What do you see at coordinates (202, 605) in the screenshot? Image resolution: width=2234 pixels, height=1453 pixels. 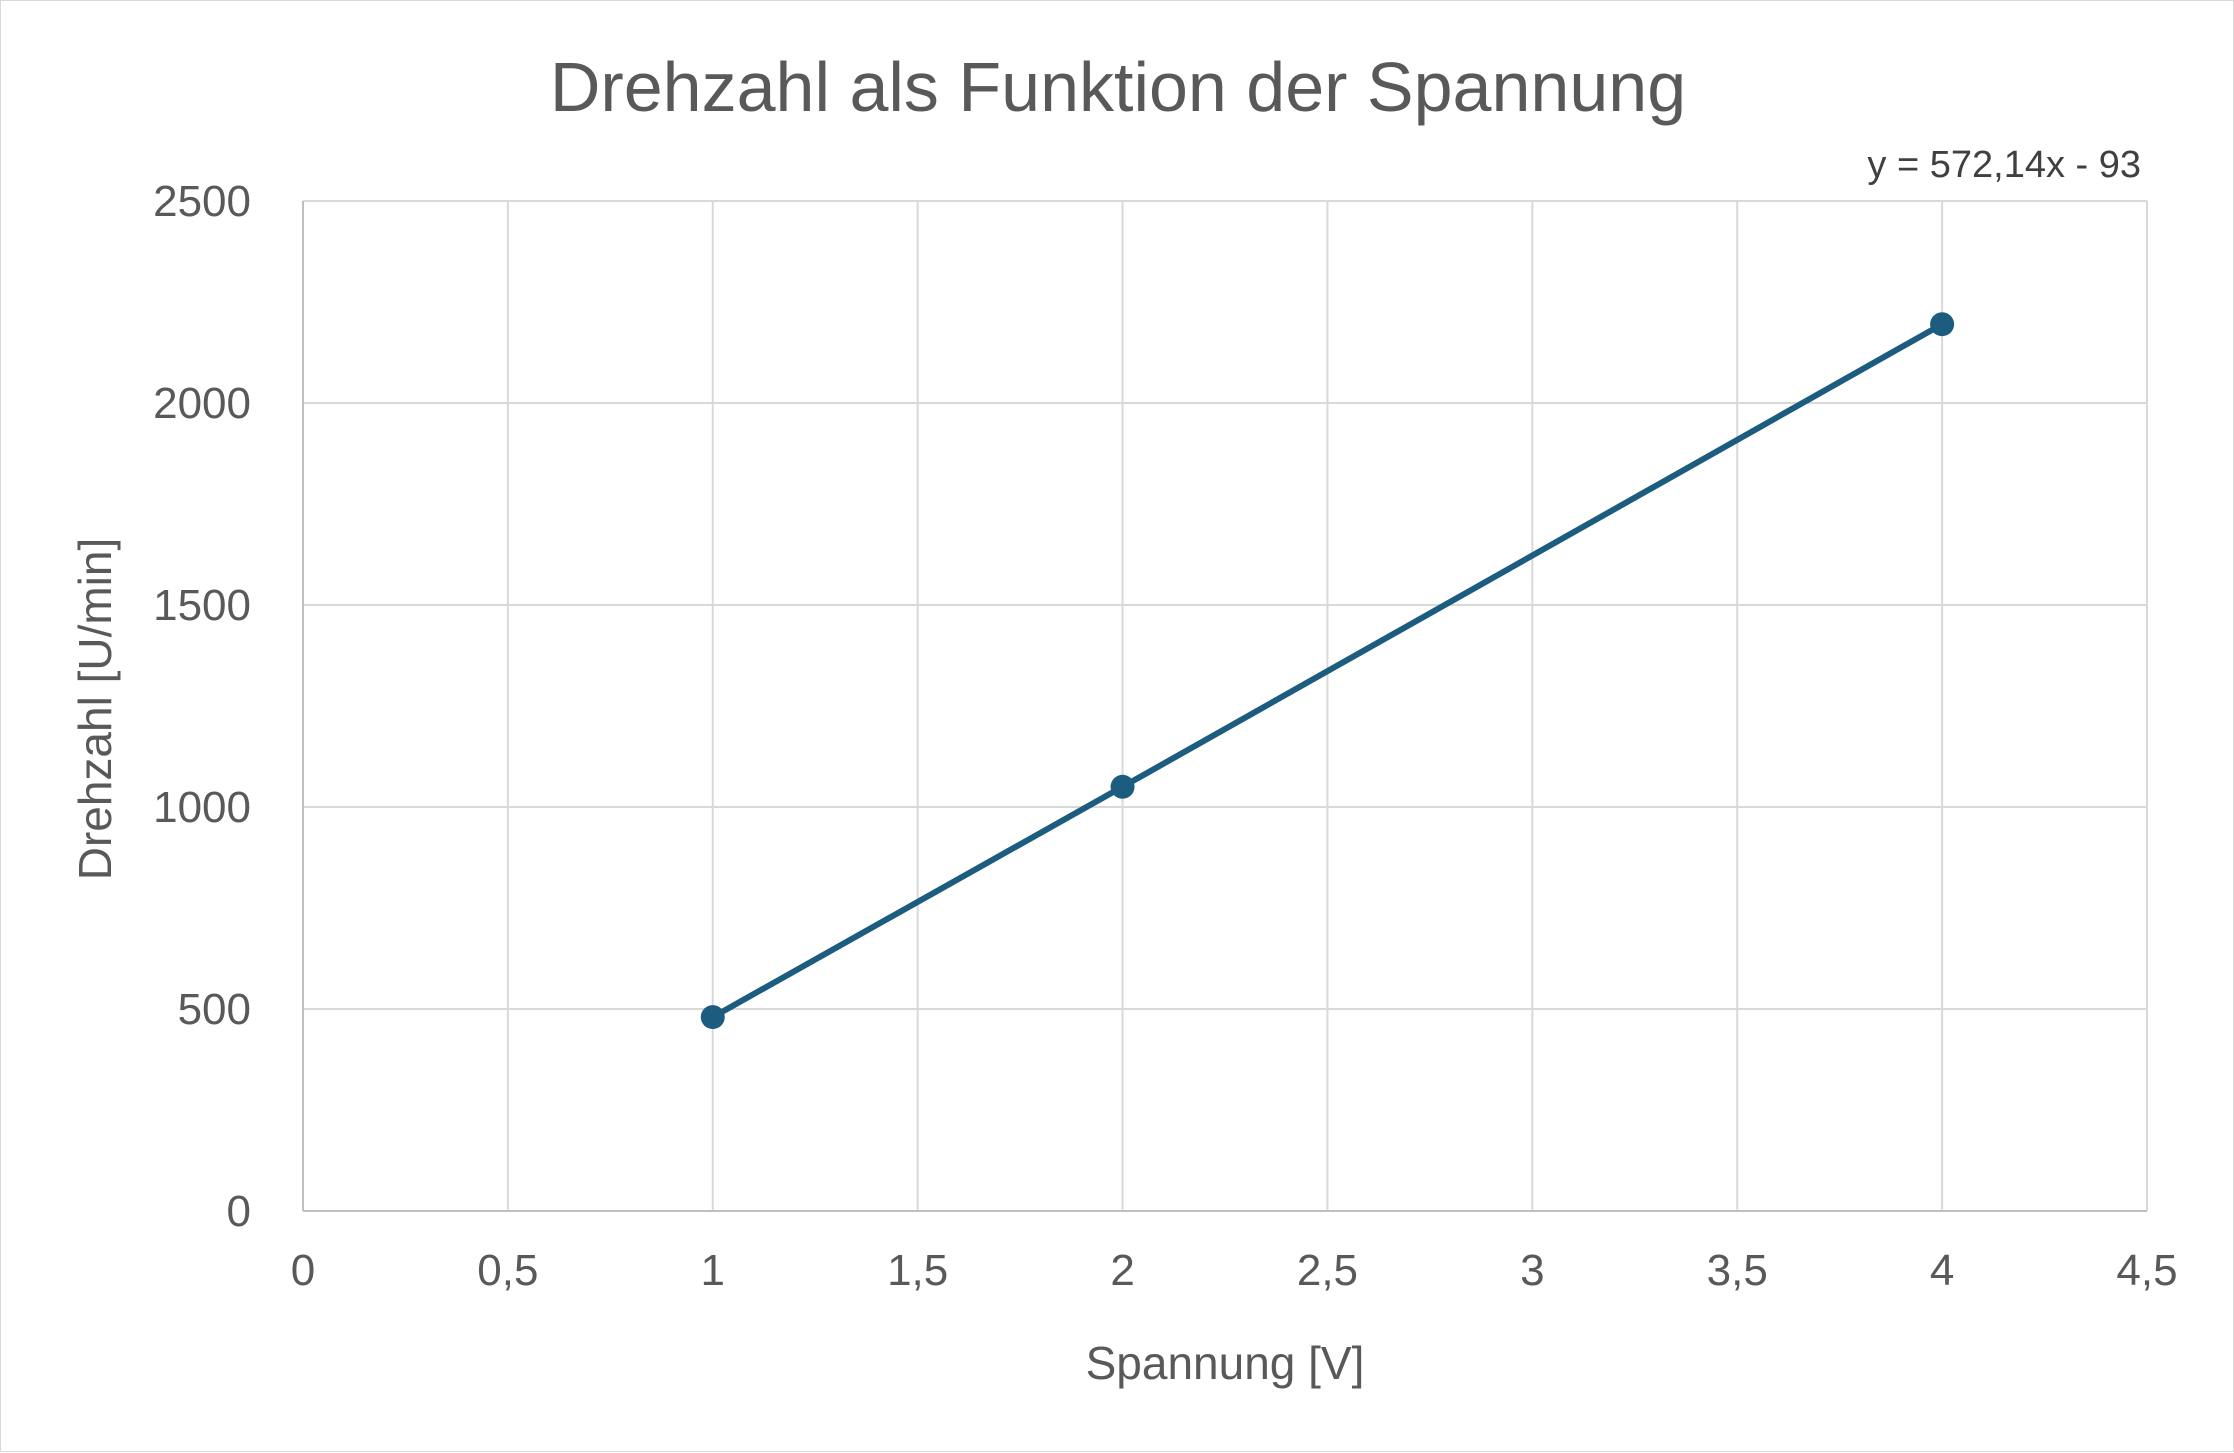 I see `y-tick-label: 1500` at bounding box center [202, 605].